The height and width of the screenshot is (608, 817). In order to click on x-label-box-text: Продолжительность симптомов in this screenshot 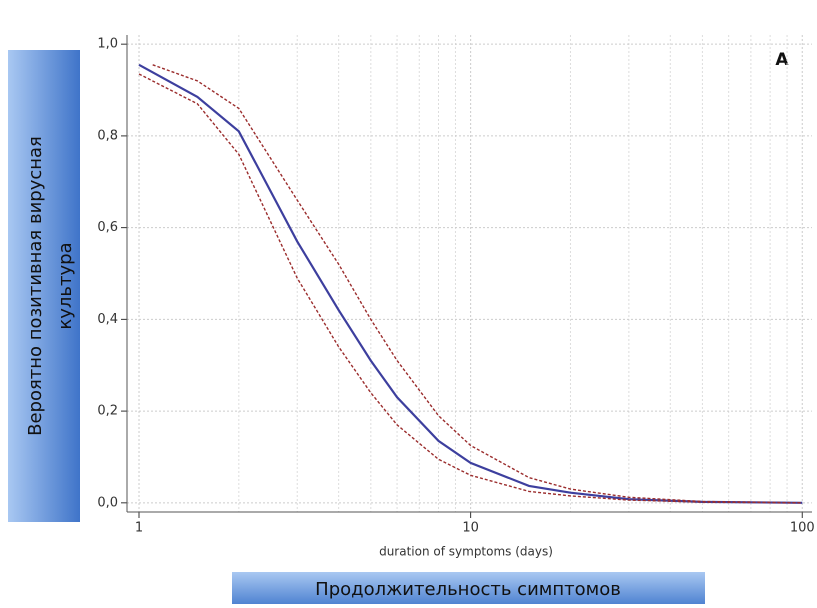, I will do `click(468, 589)`.